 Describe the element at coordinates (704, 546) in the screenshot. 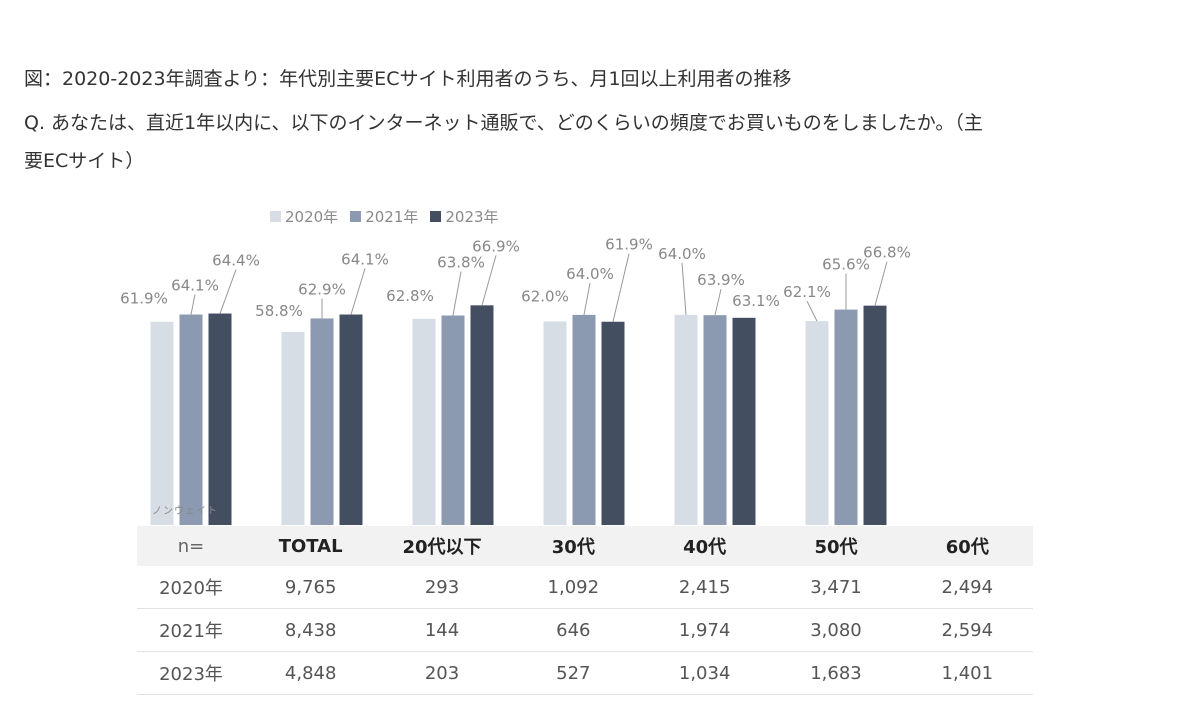

I see `table-header-40s: 40代` at that location.